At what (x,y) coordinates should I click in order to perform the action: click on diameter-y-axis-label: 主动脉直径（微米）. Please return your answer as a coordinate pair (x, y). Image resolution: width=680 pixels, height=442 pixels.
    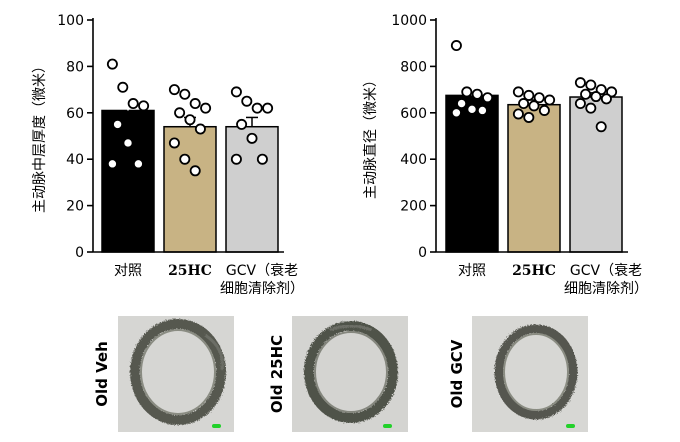
    Looking at the image, I should click on (370, 136).